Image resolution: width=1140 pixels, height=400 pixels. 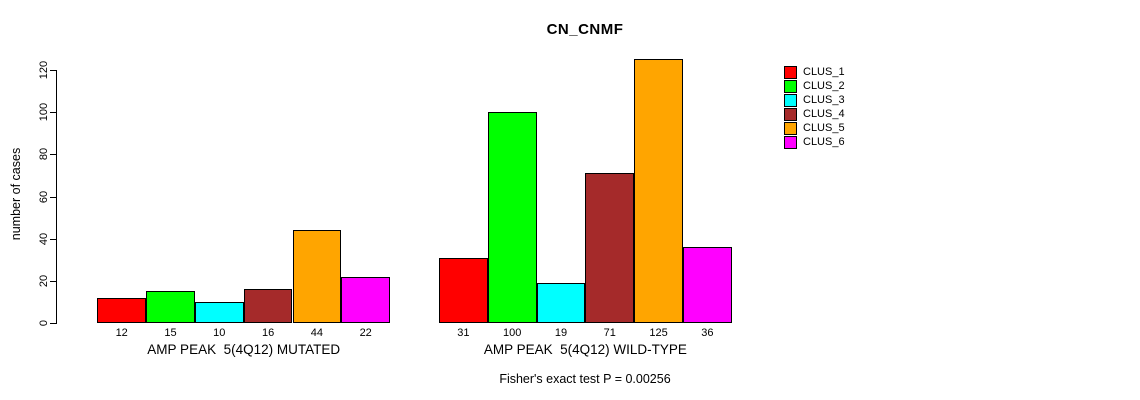 I want to click on chart-title: CN_CNMF, so click(x=585, y=29).